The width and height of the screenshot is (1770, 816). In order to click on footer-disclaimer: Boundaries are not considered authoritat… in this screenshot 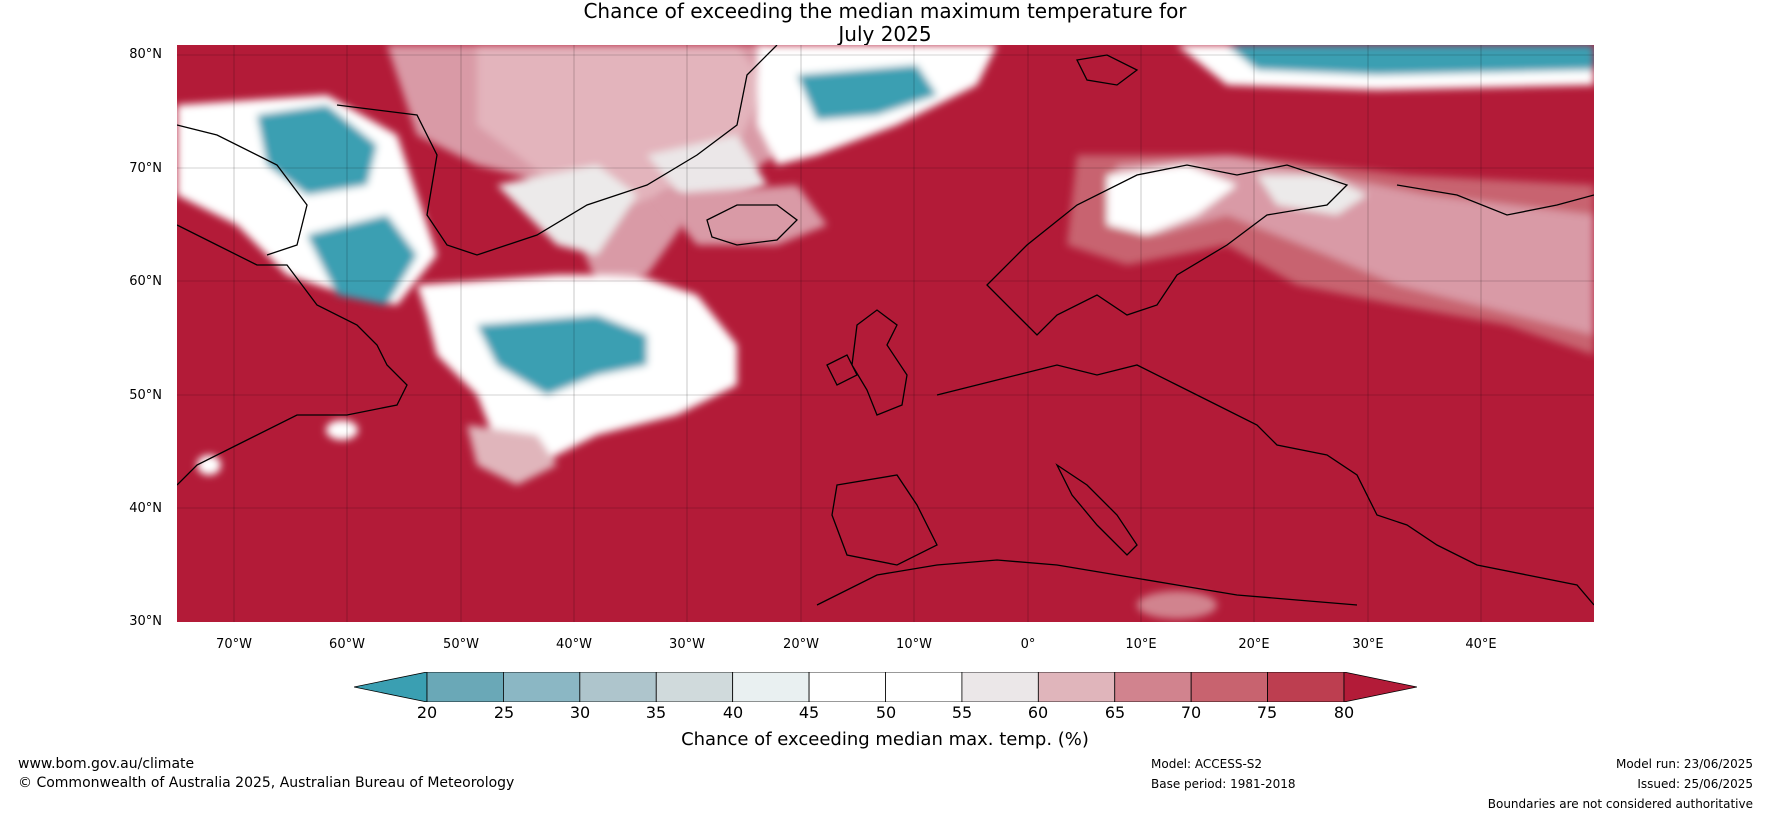, I will do `click(1620, 804)`.